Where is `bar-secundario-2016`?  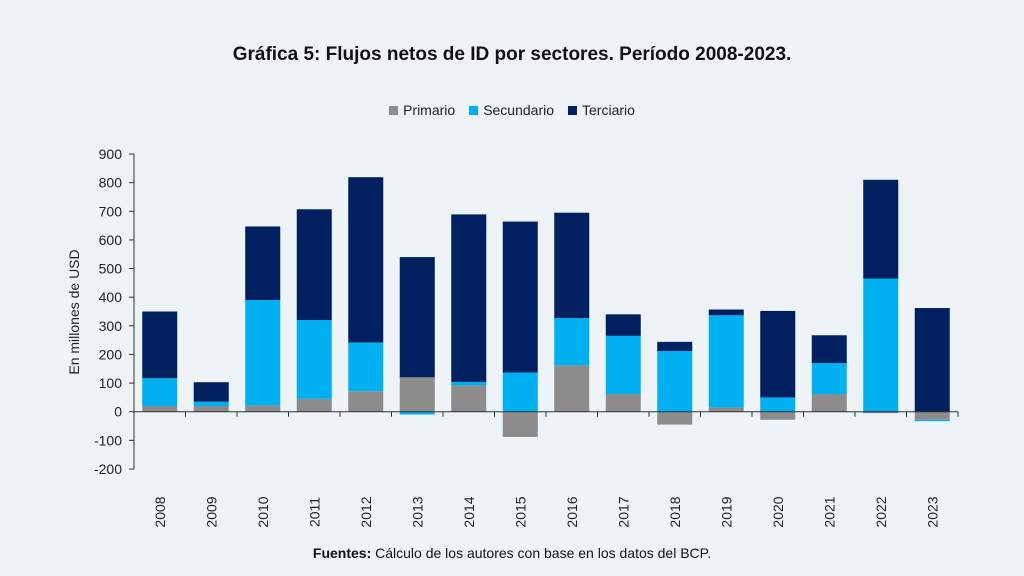 bar-secundario-2016 is located at coordinates (572, 342).